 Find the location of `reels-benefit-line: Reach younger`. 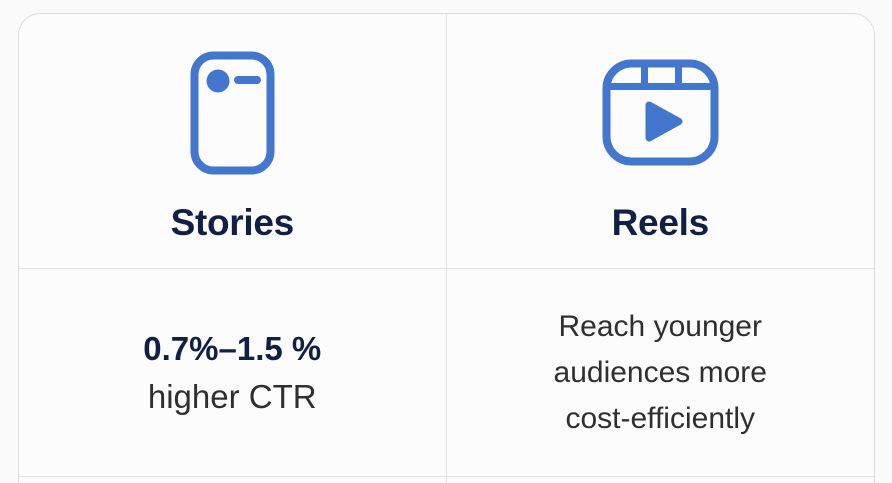

reels-benefit-line: Reach younger is located at coordinates (660, 326).